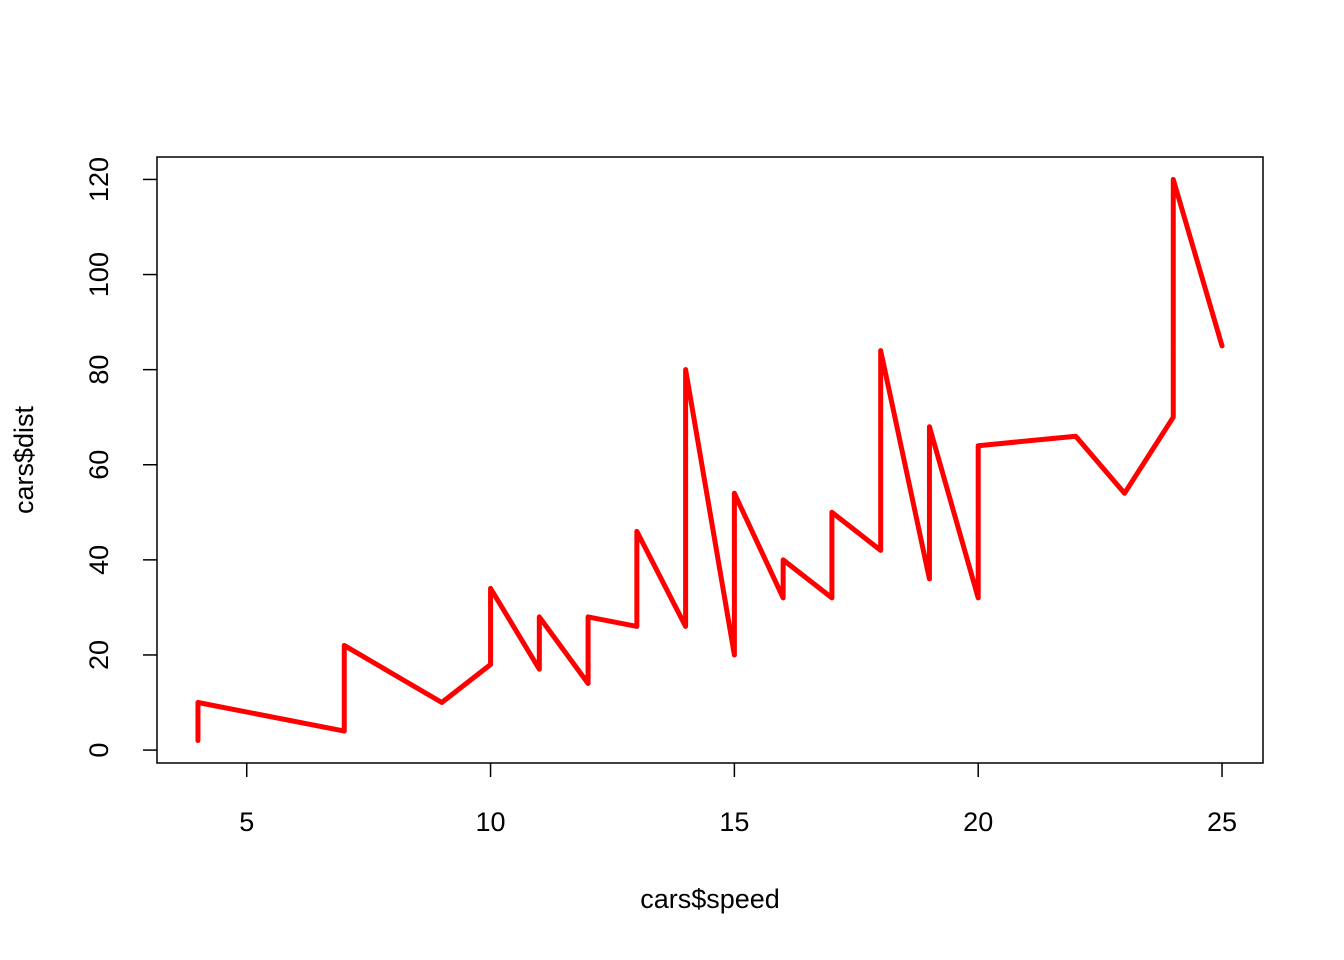  Describe the element at coordinates (710, 899) in the screenshot. I see `x-axis-label: cars$speed` at that location.